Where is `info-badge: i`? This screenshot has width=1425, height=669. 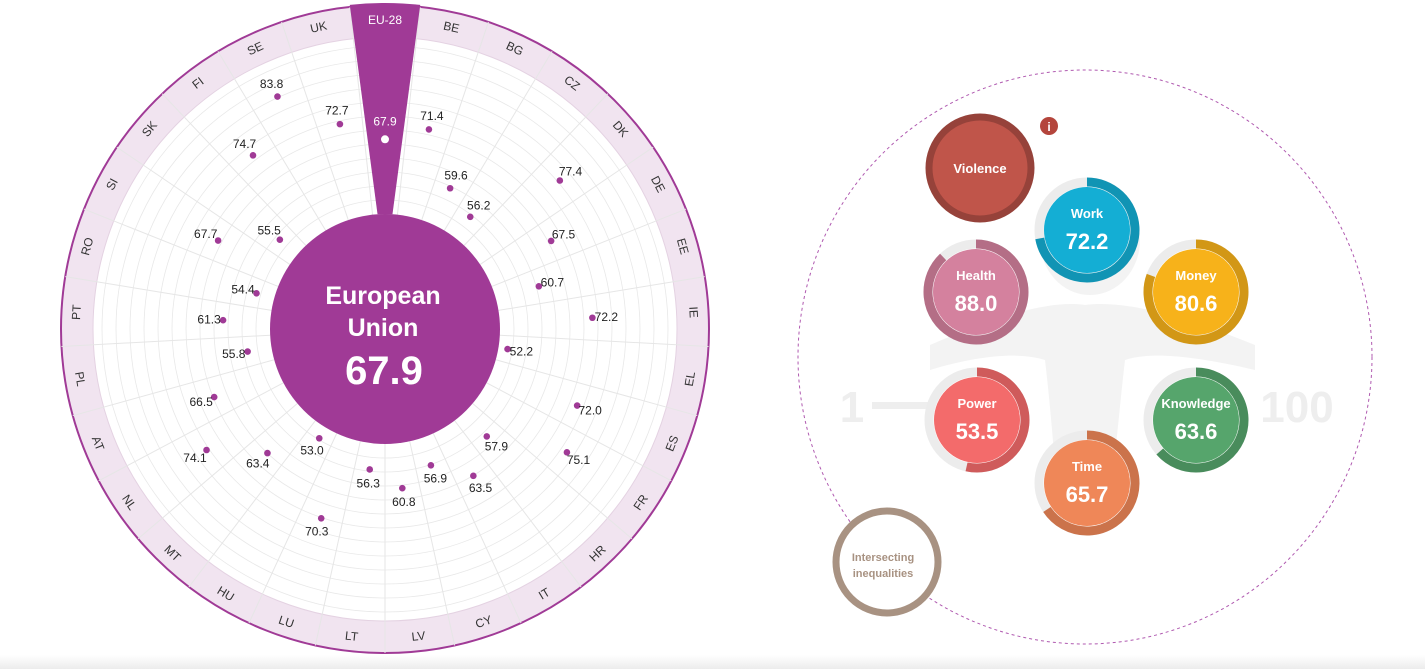
info-badge: i is located at coordinates (1049, 126).